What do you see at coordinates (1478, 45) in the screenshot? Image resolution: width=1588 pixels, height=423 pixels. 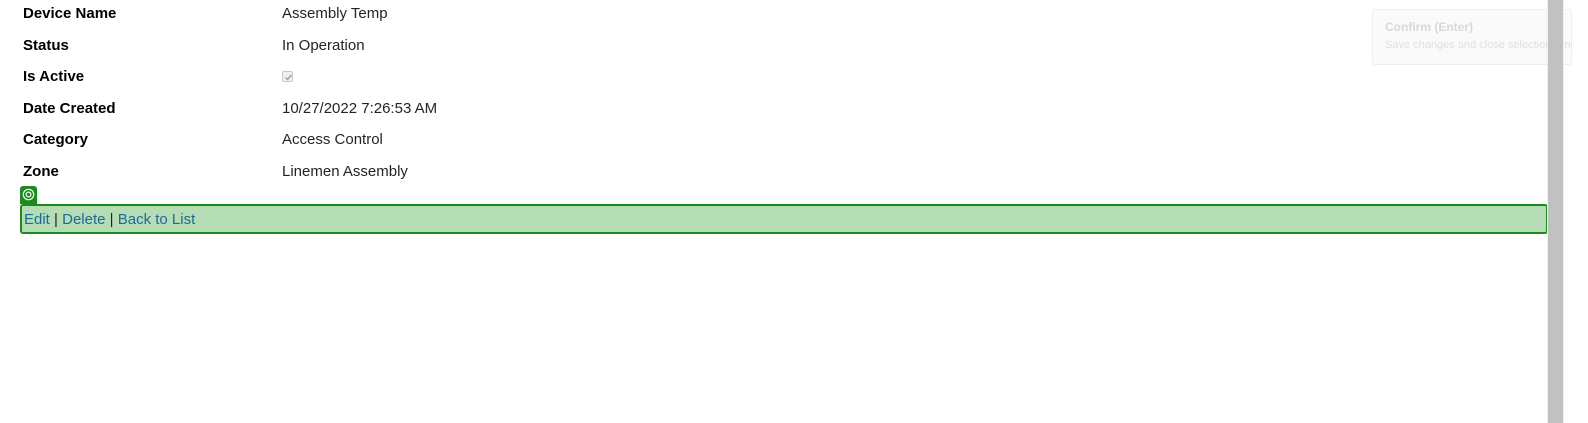 I see `tooltip-description: Save changes and close selection window` at bounding box center [1478, 45].